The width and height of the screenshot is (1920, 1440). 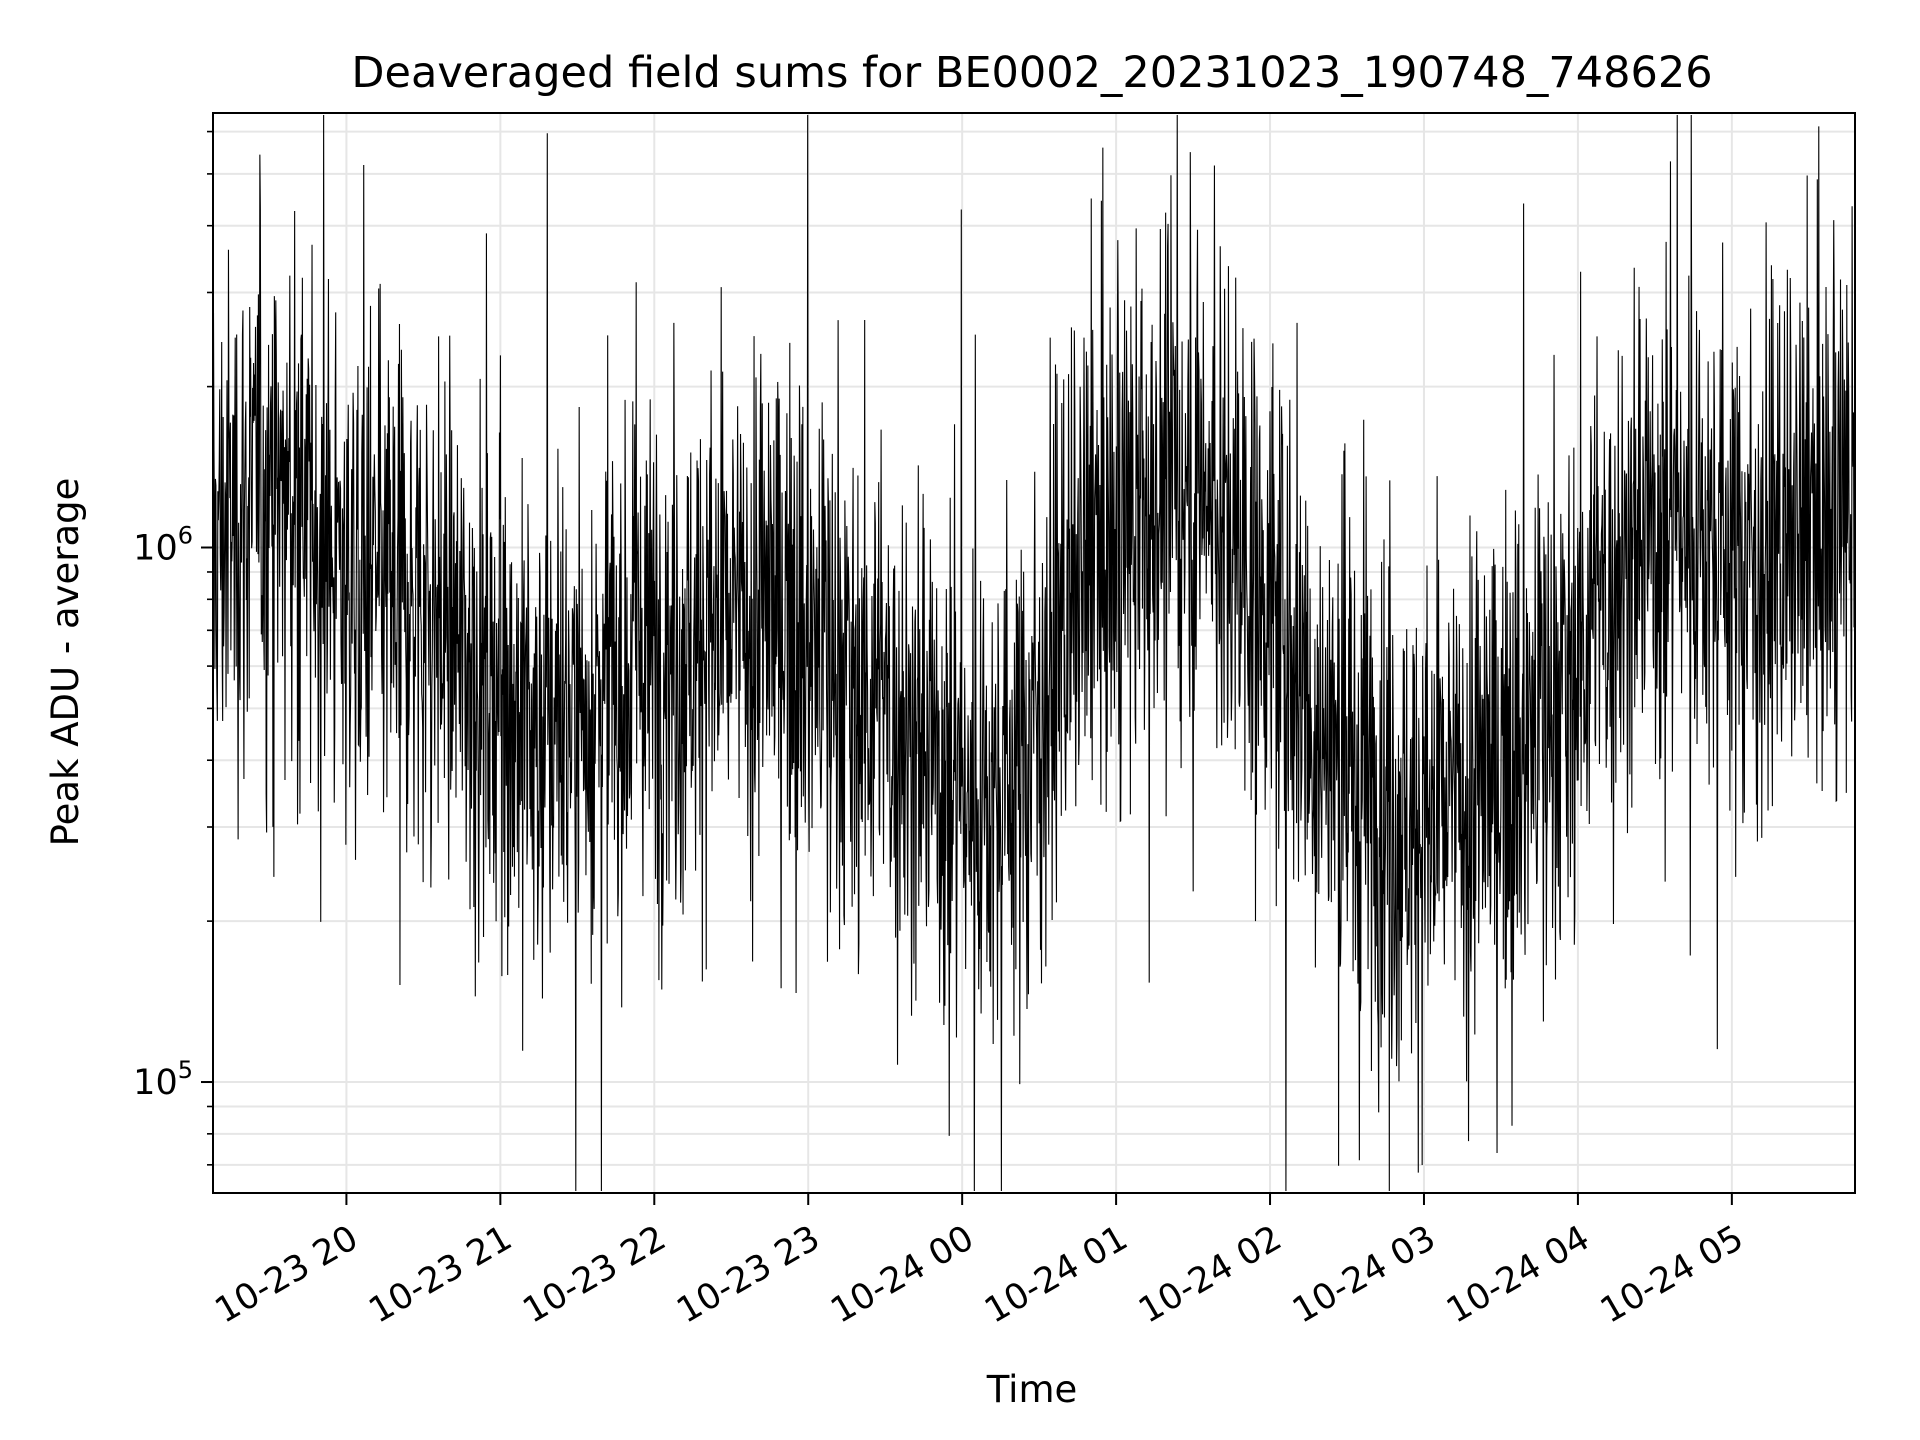 I want to click on x-tick-label: 10-23 20, so click(x=287, y=1274).